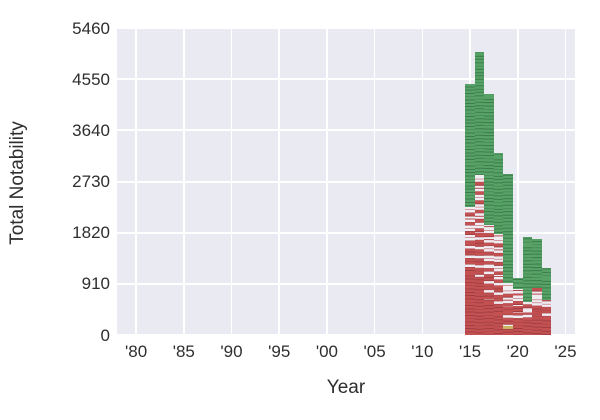  What do you see at coordinates (326, 351) in the screenshot?
I see `x-tick-label-2000: '00` at bounding box center [326, 351].